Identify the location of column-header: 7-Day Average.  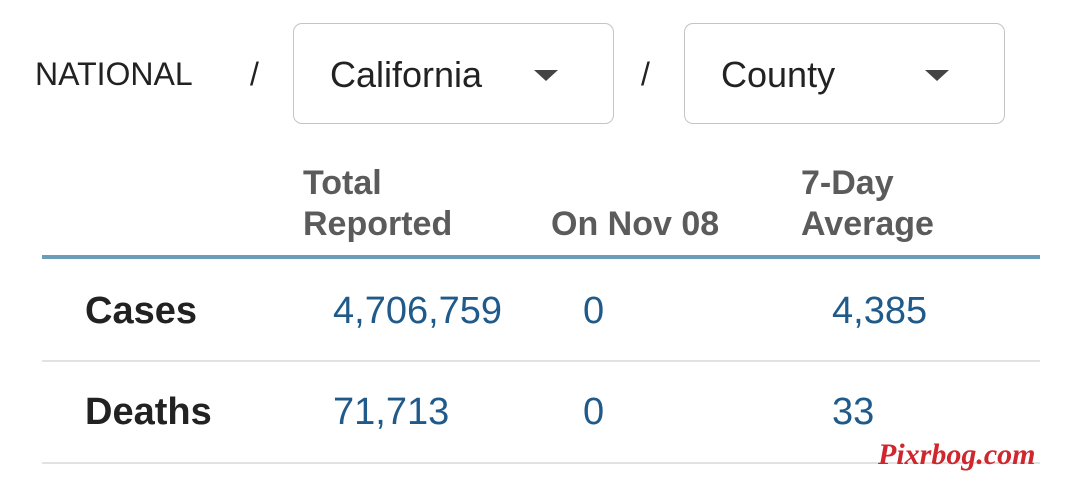
(867, 204).